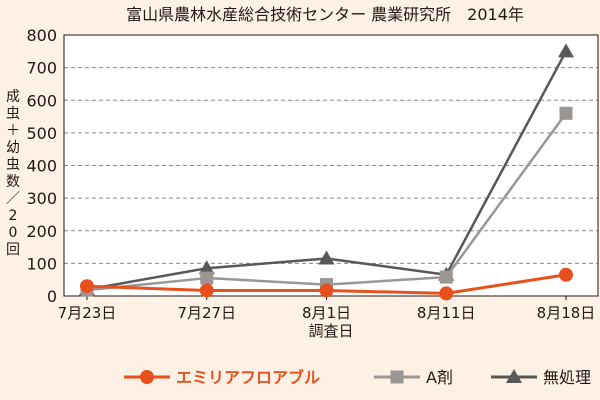 The height and width of the screenshot is (400, 600). I want to click on x-axis-label: 調査日, so click(330, 331).